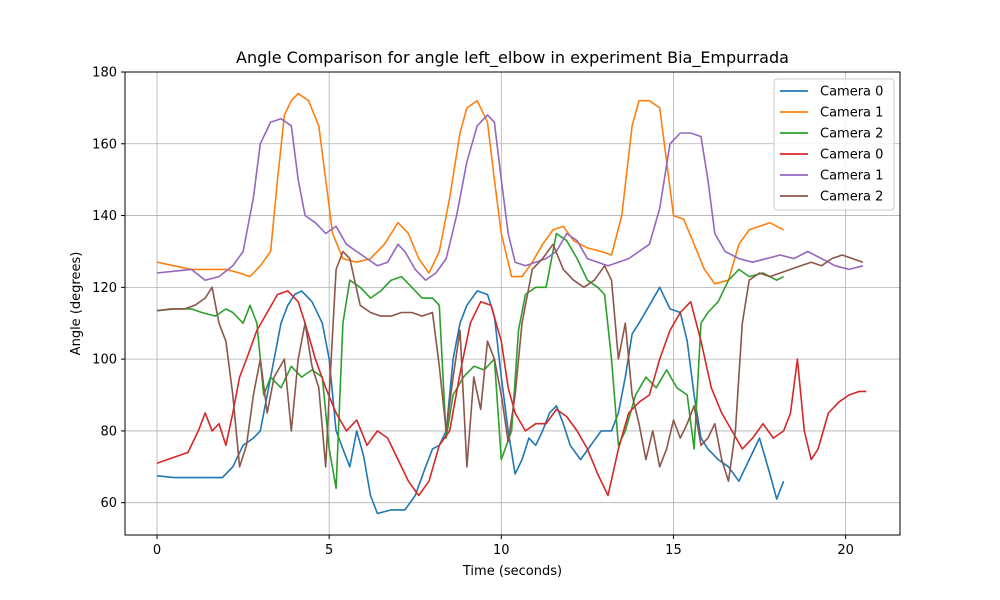  Describe the element at coordinates (108, 431) in the screenshot. I see `y-tick-label: 80` at that location.